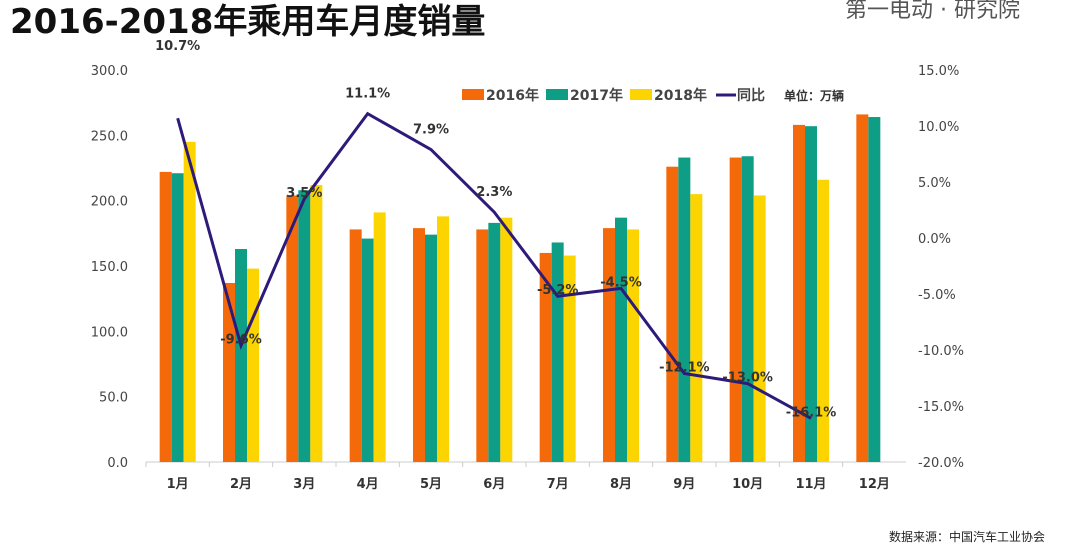  What do you see at coordinates (241, 484) in the screenshot?
I see `x-tick-label: 2月` at bounding box center [241, 484].